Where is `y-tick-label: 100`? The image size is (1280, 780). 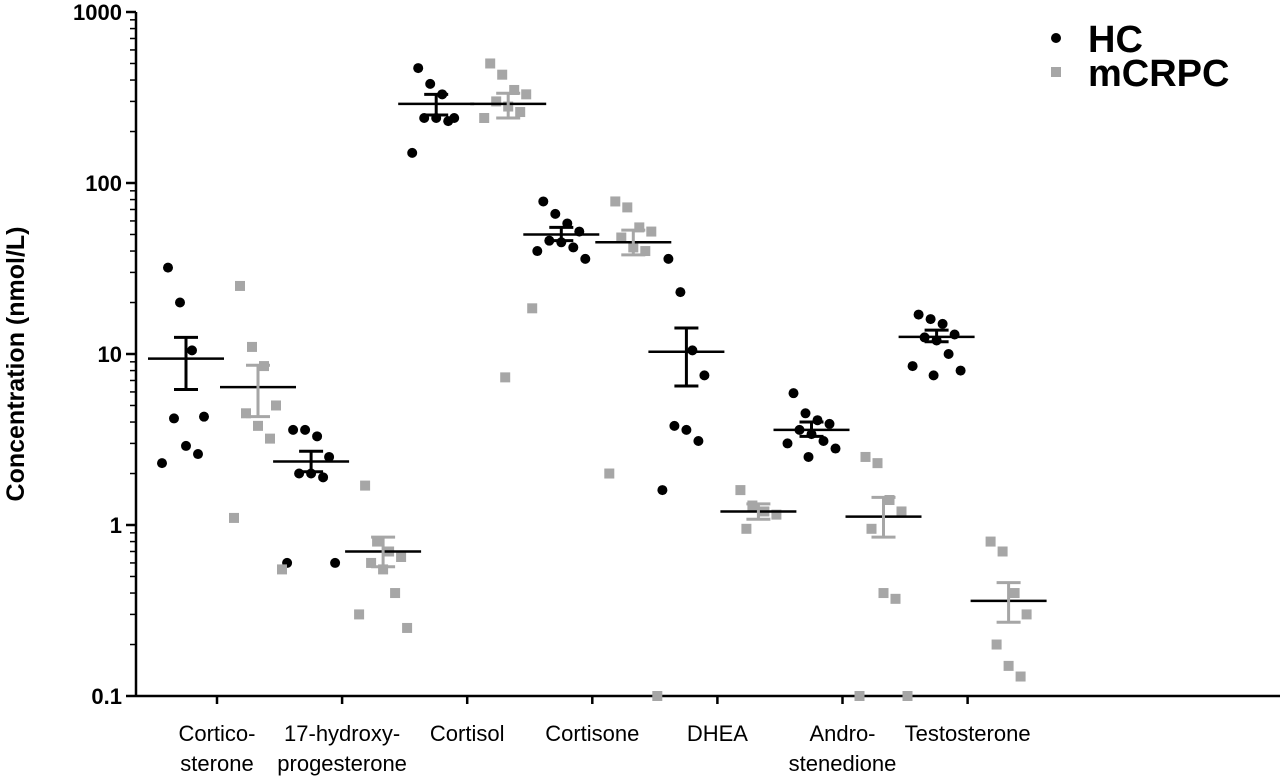
y-tick-label: 100 is located at coordinates (103, 183).